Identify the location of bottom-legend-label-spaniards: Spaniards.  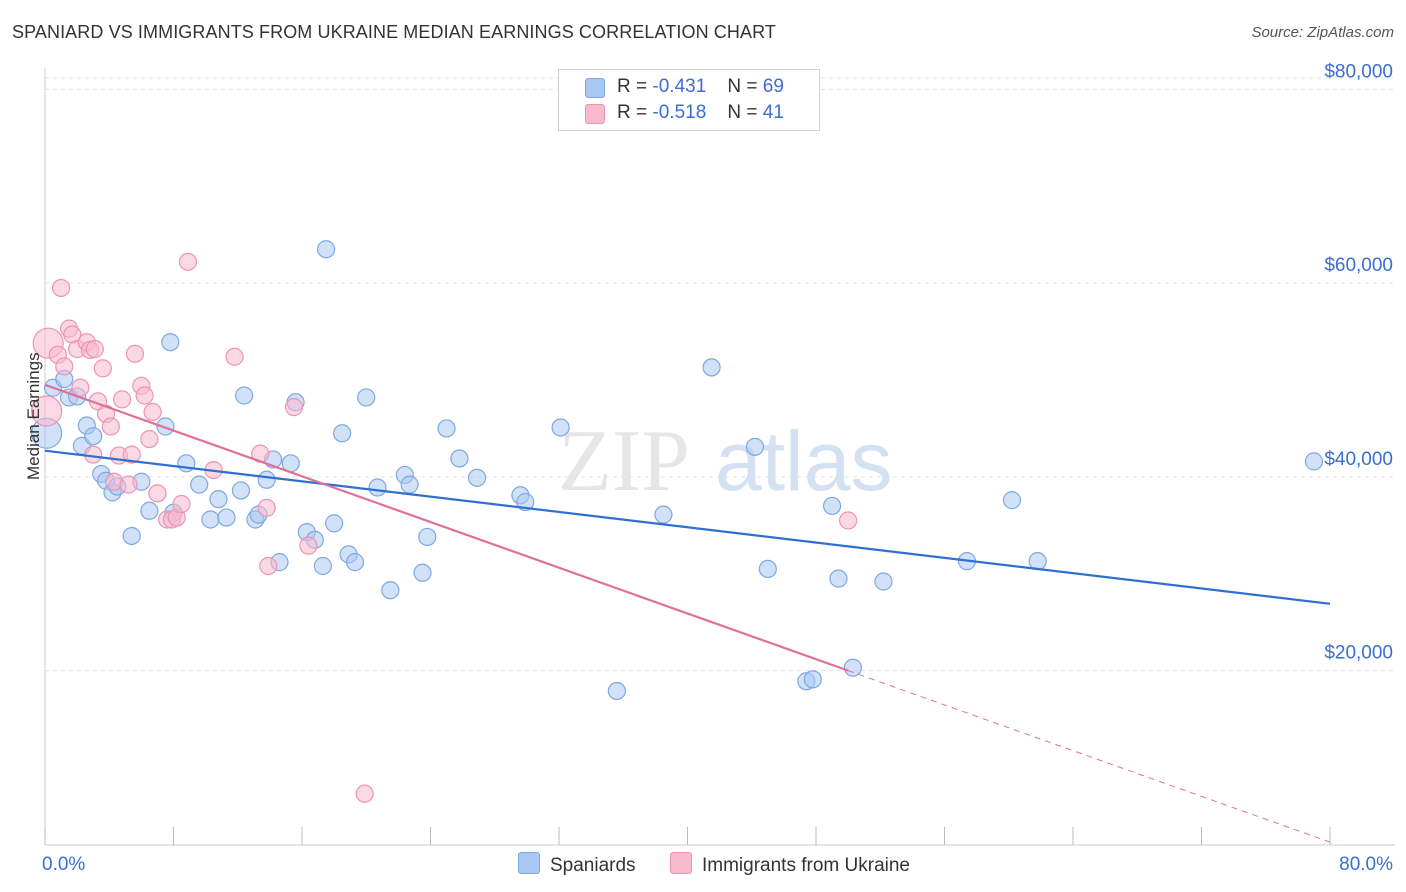
(593, 865).